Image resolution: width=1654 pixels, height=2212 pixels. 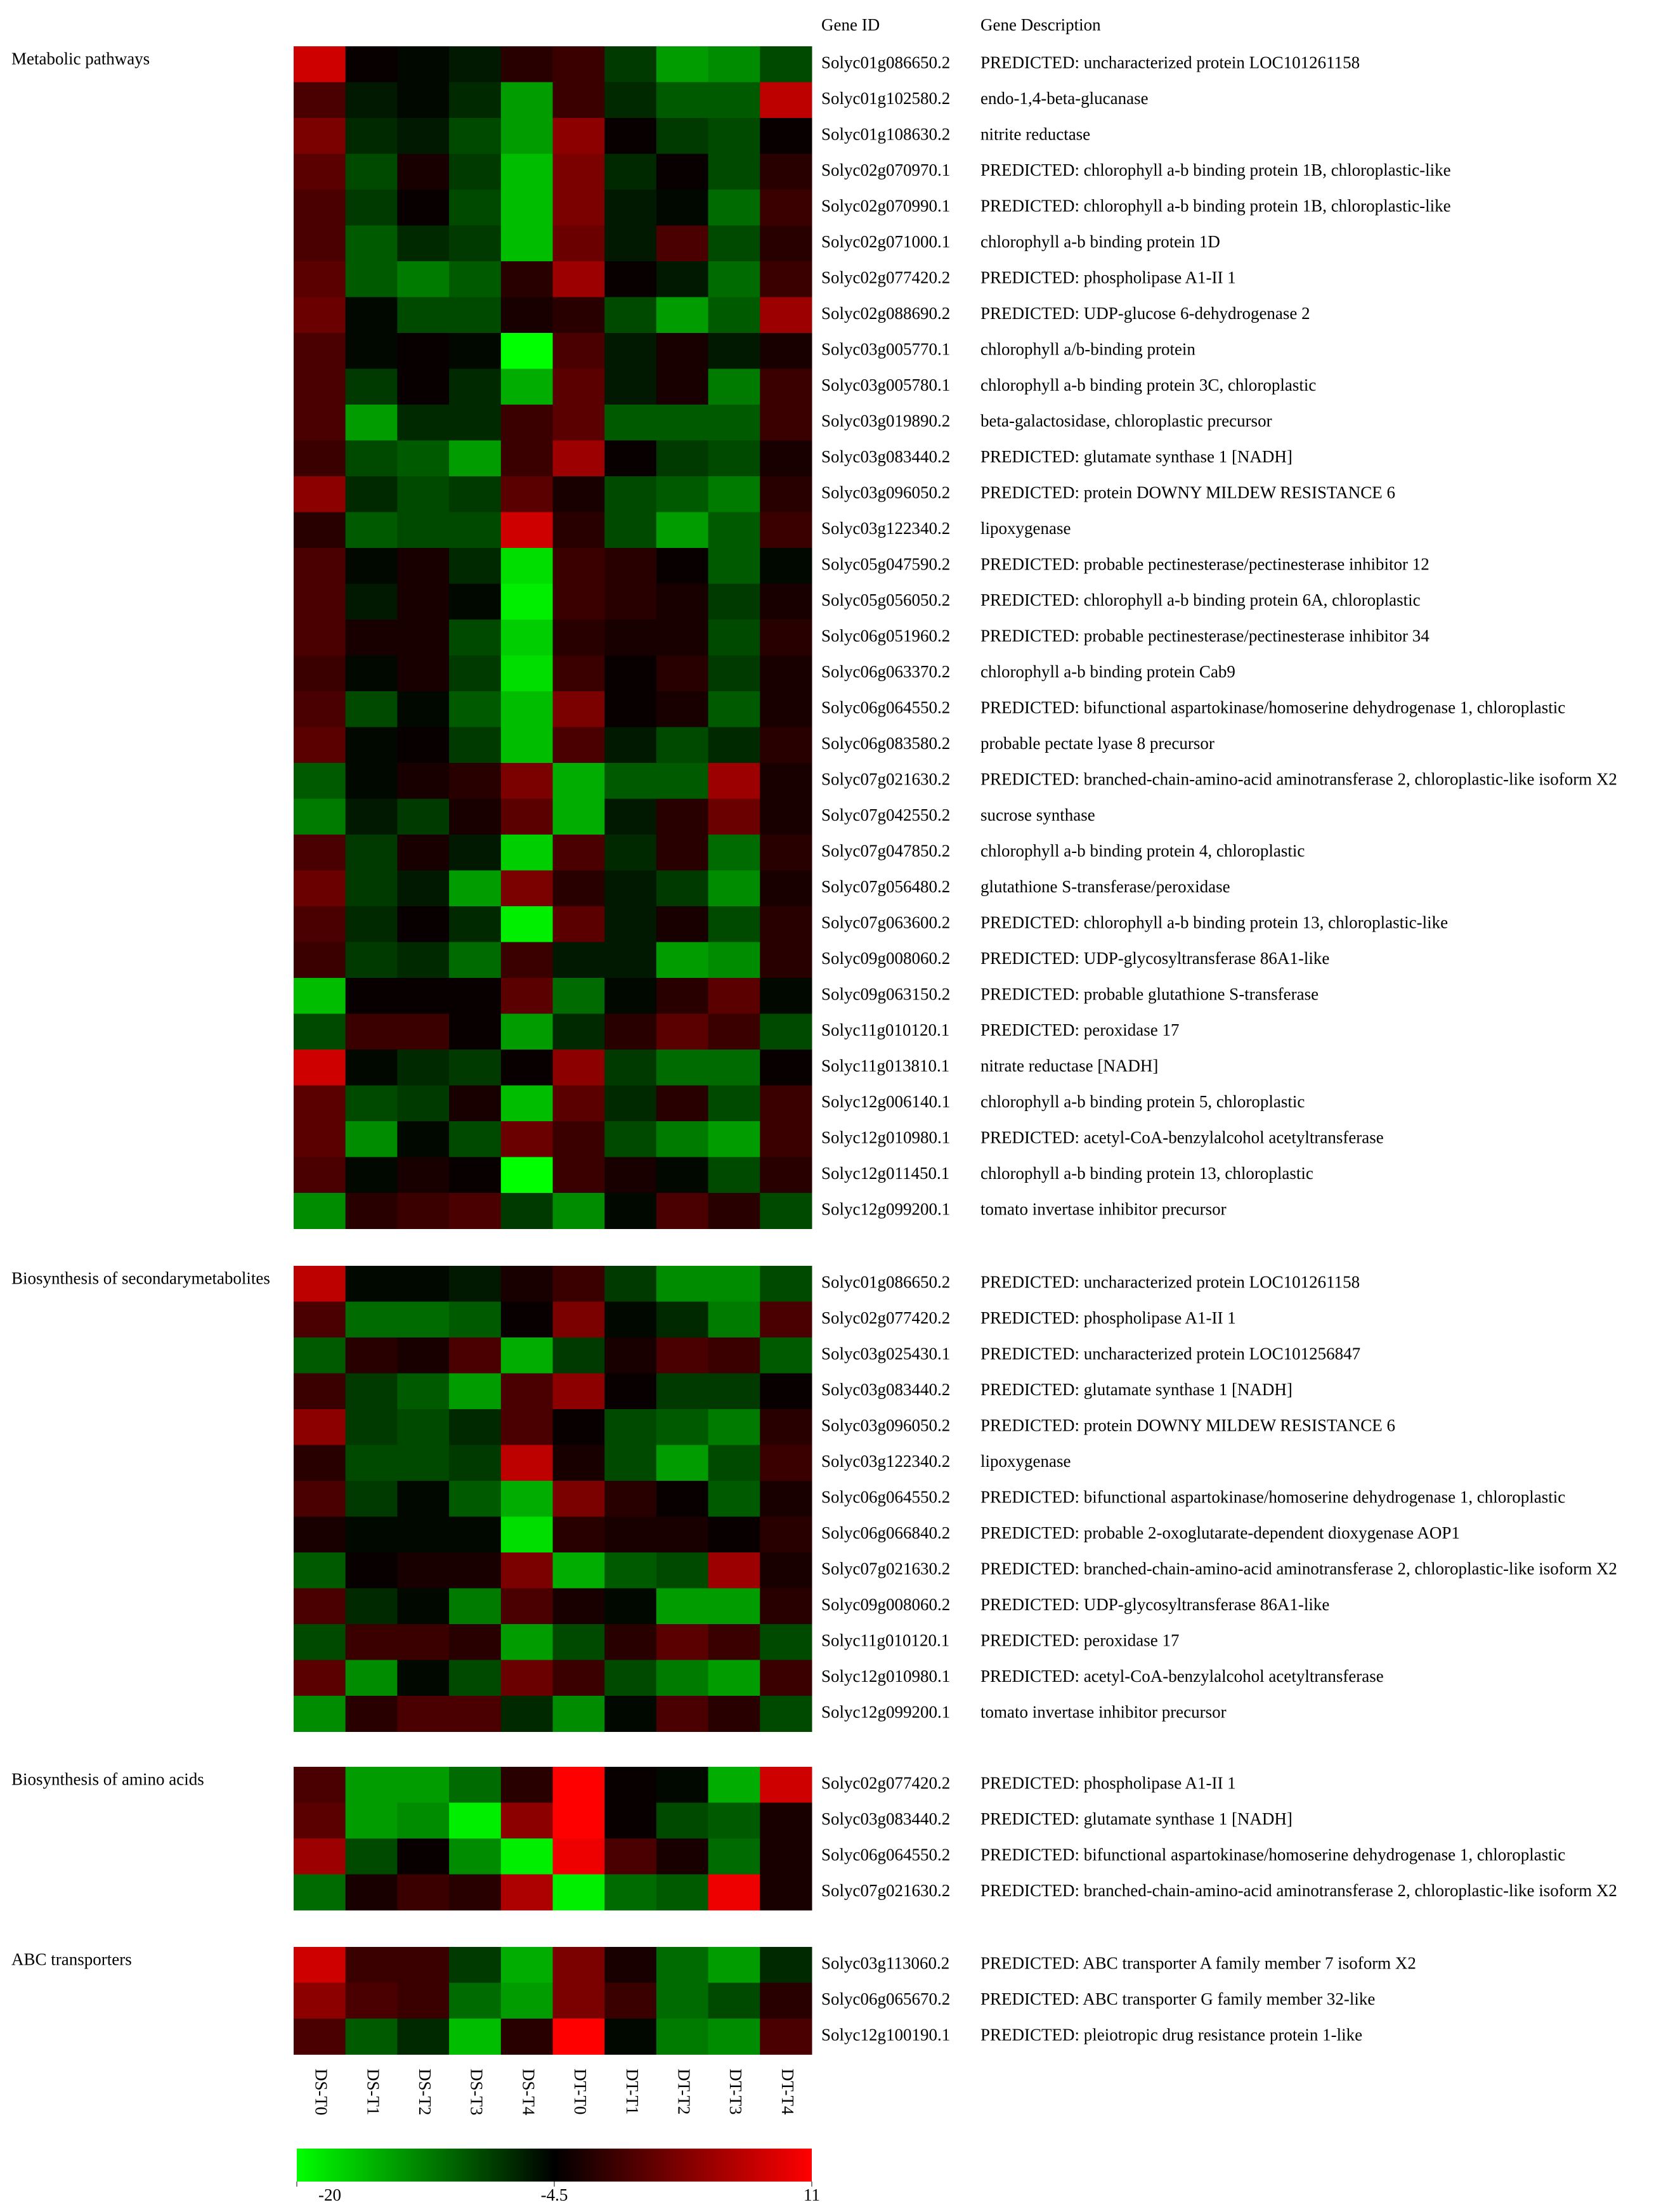 What do you see at coordinates (1064, 98) in the screenshot?
I see `gene-description: endo-1,4-beta-glucanase` at bounding box center [1064, 98].